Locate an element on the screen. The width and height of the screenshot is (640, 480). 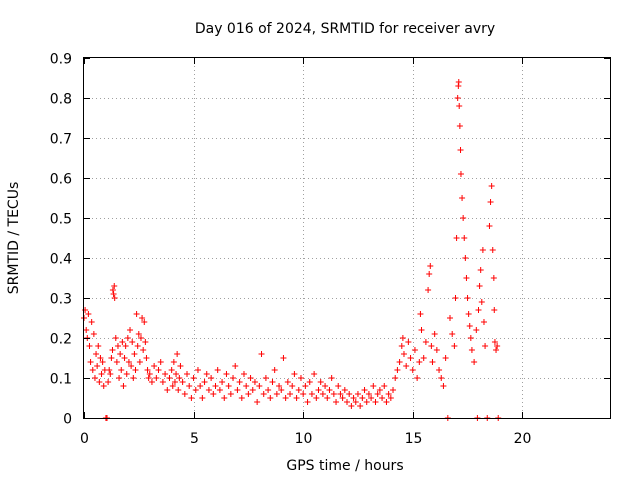
y-axis-label: SRMTID / TECUs is located at coordinates (14, 238).